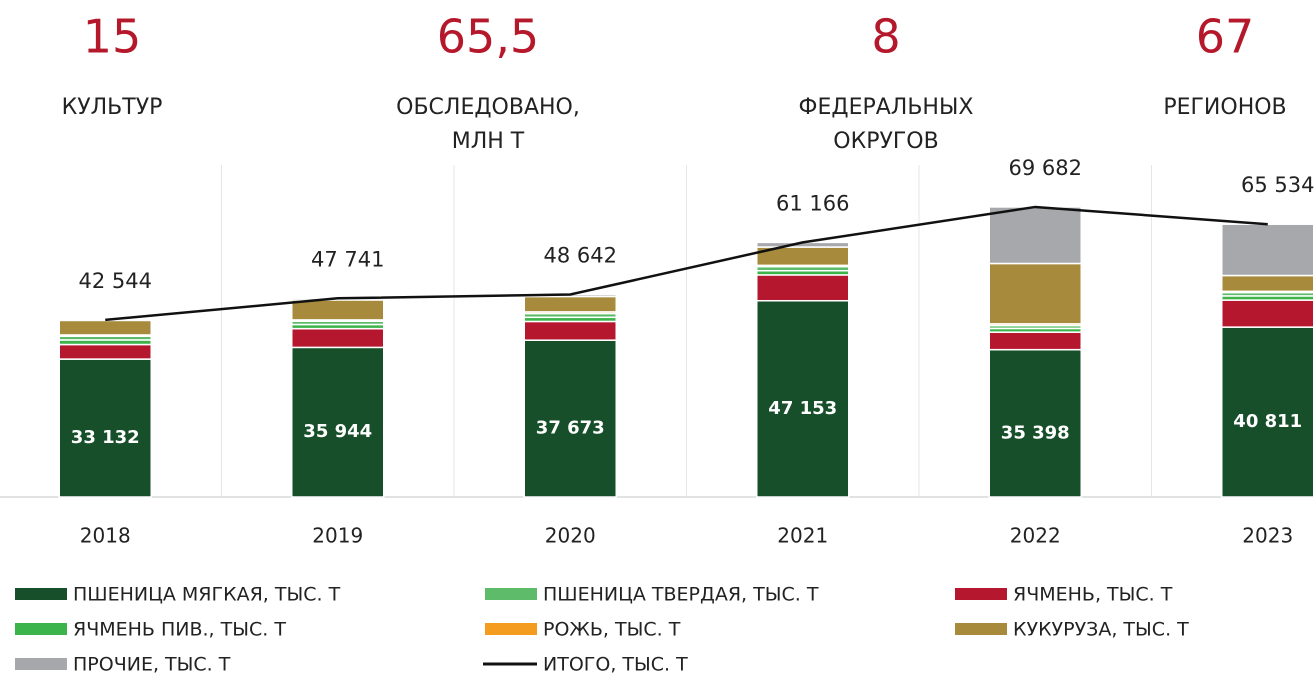  What do you see at coordinates (612, 630) in the screenshot?
I see `legend-label: РОЖЬ, ТЫС. Т` at bounding box center [612, 630].